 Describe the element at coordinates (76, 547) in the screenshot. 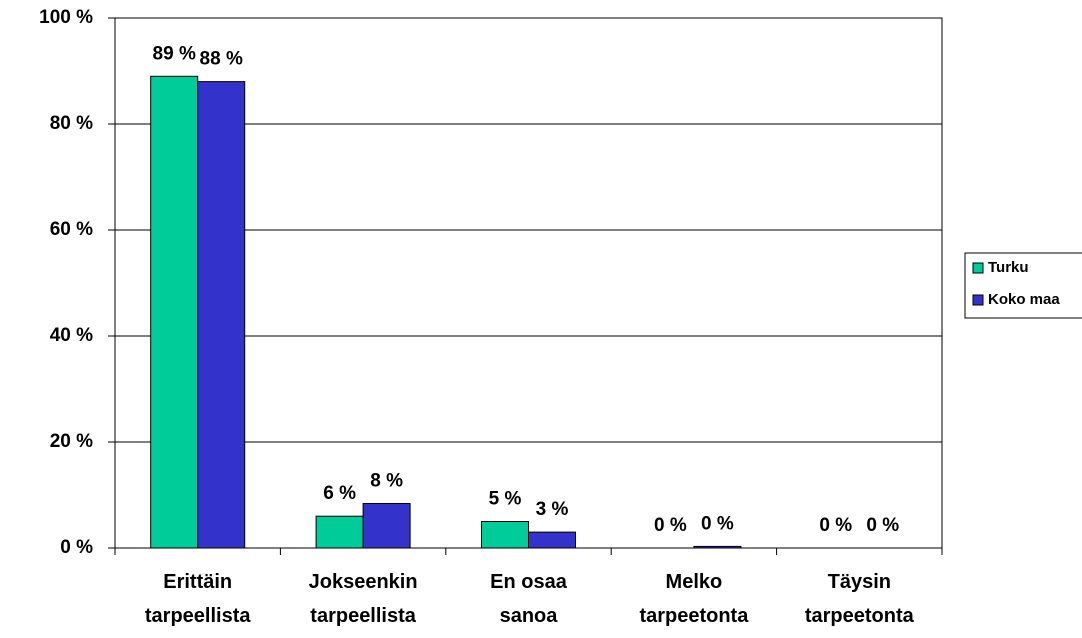

I see `y-tick-label: 0 %` at that location.